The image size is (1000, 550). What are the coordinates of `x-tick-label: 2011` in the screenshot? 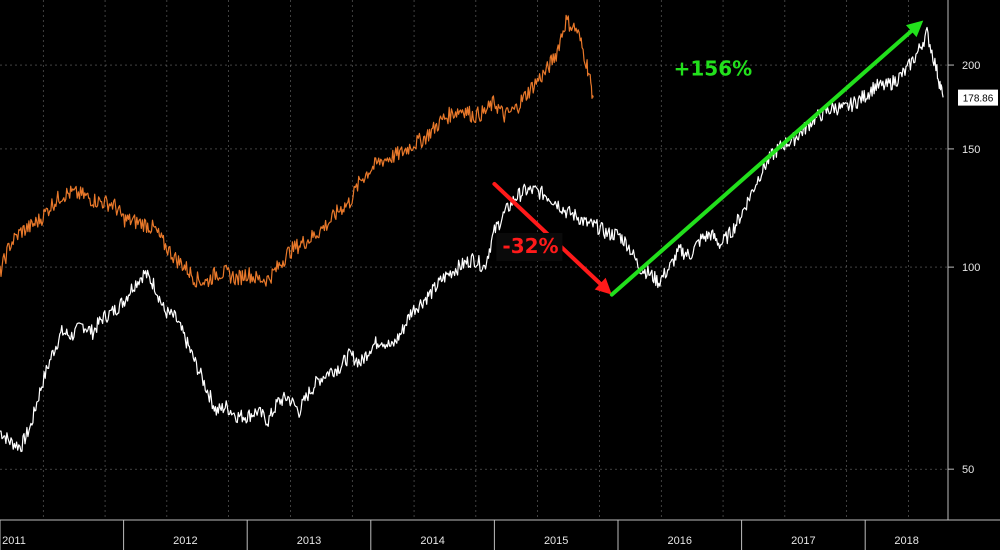 It's located at (14, 541).